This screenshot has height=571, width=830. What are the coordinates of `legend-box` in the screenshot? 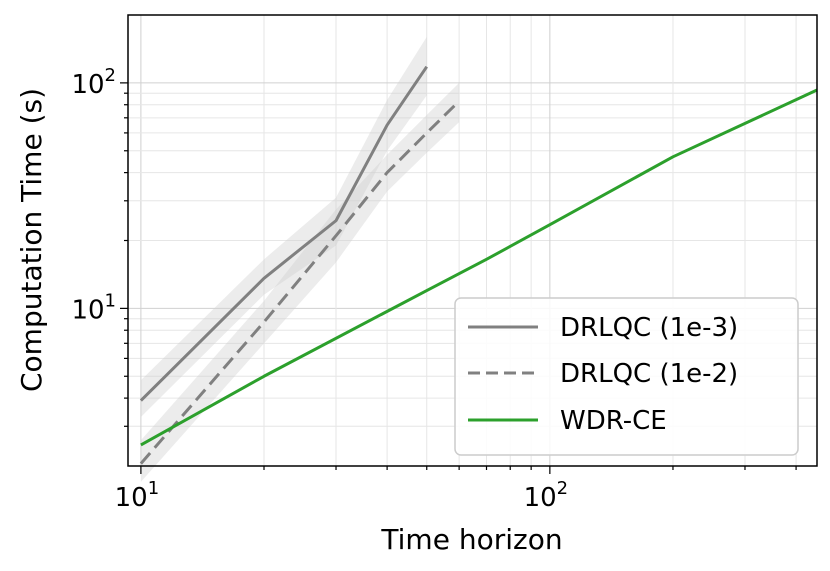 It's located at (626, 376).